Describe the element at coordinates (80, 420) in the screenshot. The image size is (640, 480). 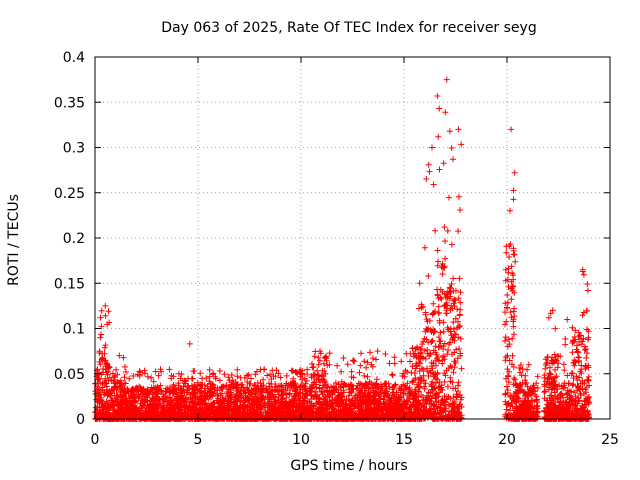
I see `y-tick-label: 0` at that location.